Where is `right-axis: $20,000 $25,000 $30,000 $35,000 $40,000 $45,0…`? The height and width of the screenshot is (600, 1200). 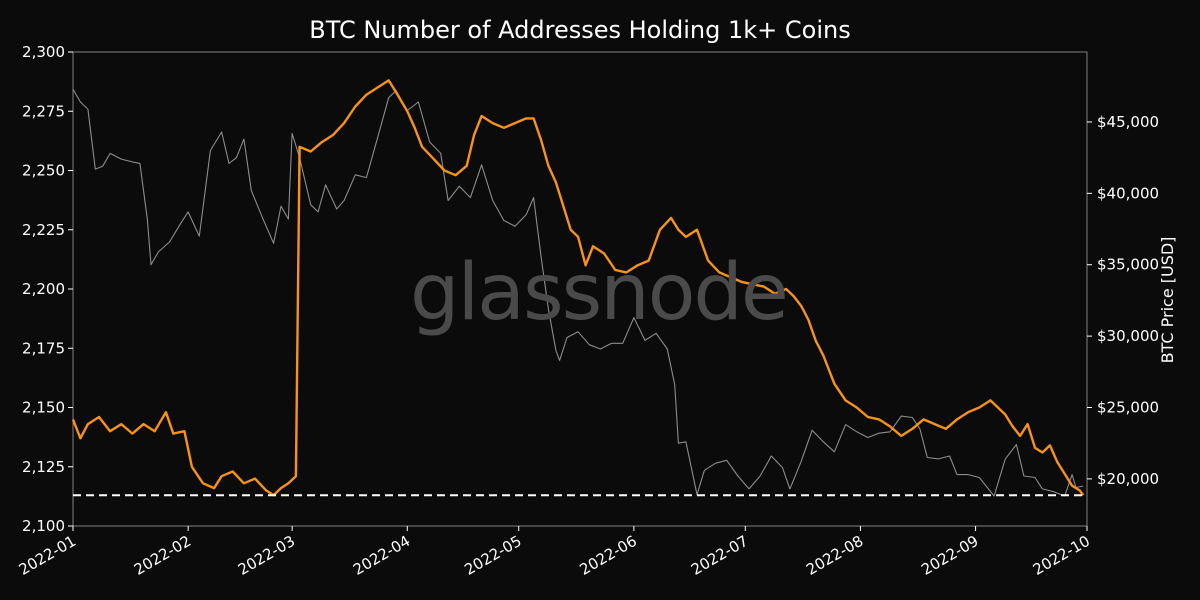 right-axis: $20,000 $25,000 $30,000 $35,000 $40,000 $45,0… is located at coordinates (1123, 300).